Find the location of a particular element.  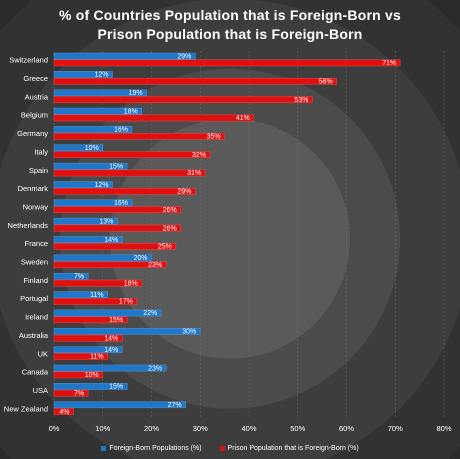

x-tick-label: 20% is located at coordinates (151, 428).